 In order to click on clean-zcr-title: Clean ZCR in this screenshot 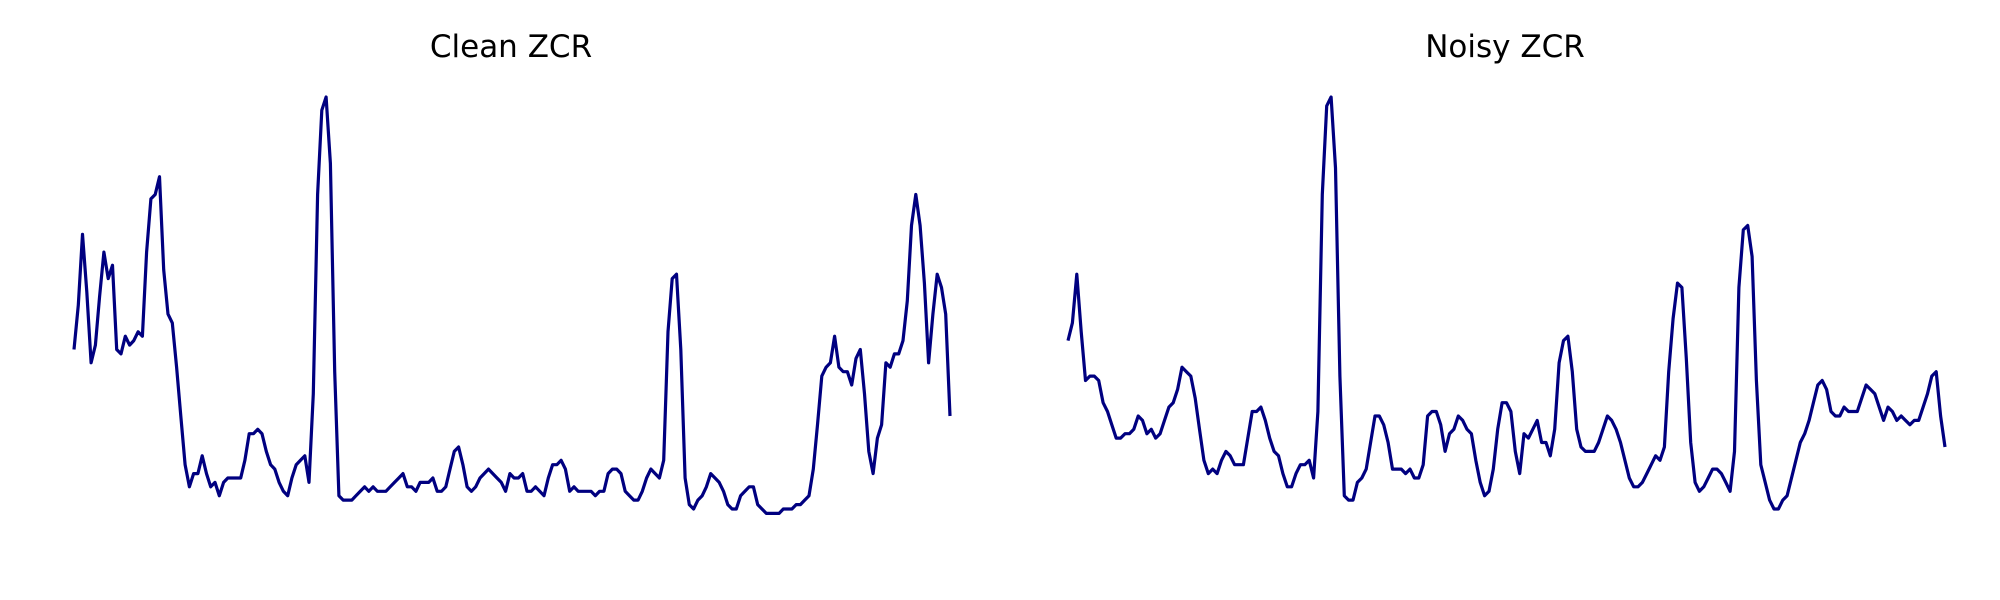, I will do `click(511, 47)`.